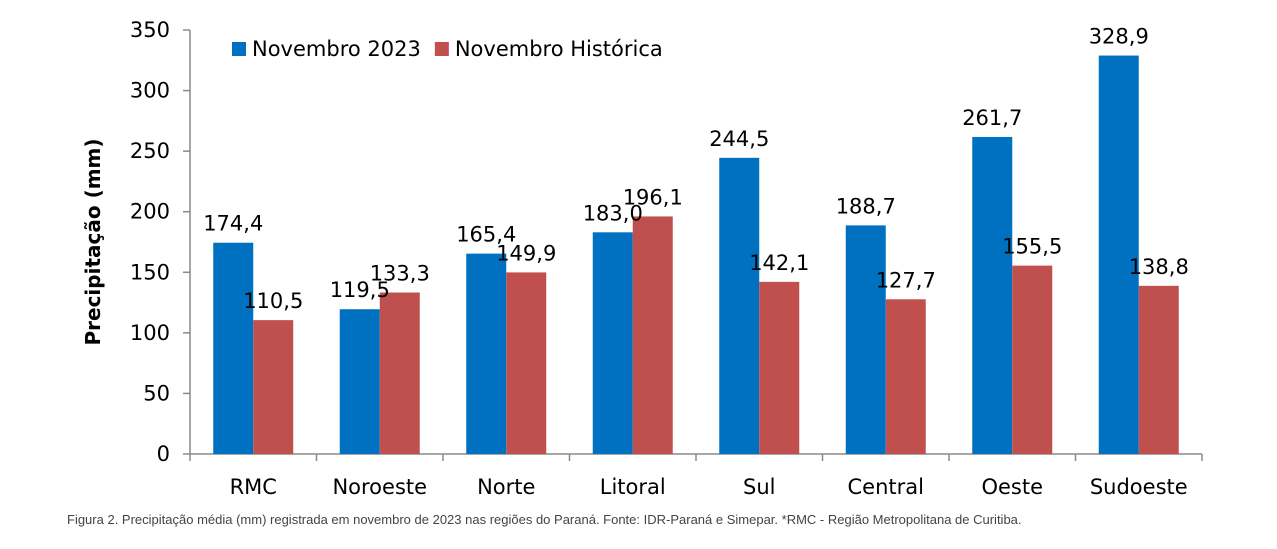 Image resolution: width=1277 pixels, height=549 pixels. I want to click on data-label: 138,8, so click(1159, 267).